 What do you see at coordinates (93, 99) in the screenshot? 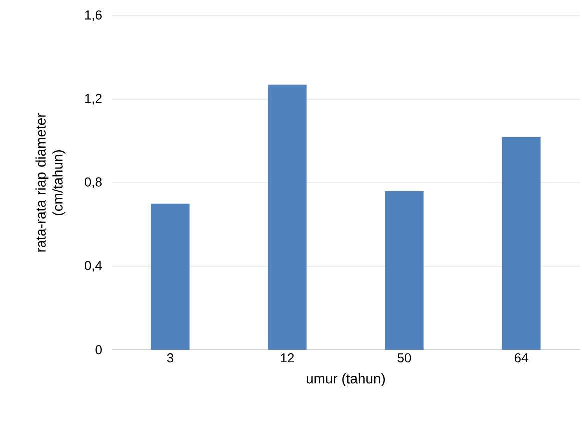
I see `y-tick-label: 1,2` at bounding box center [93, 99].